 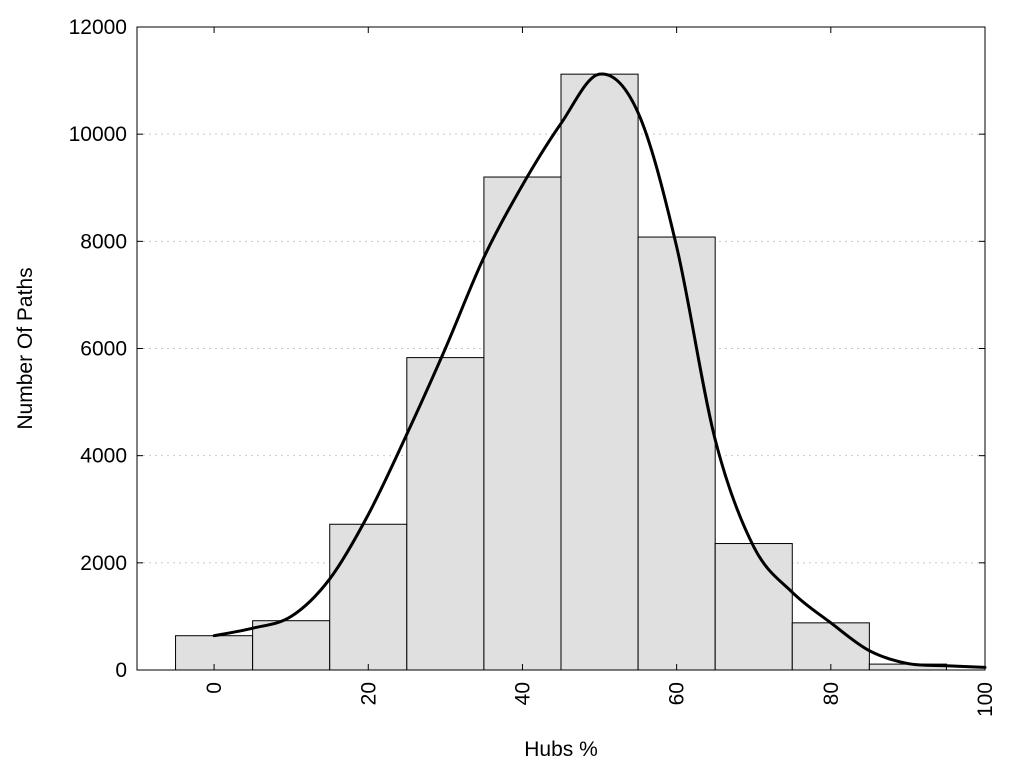 I want to click on x-tick-label-4: 80, so click(x=831, y=693).